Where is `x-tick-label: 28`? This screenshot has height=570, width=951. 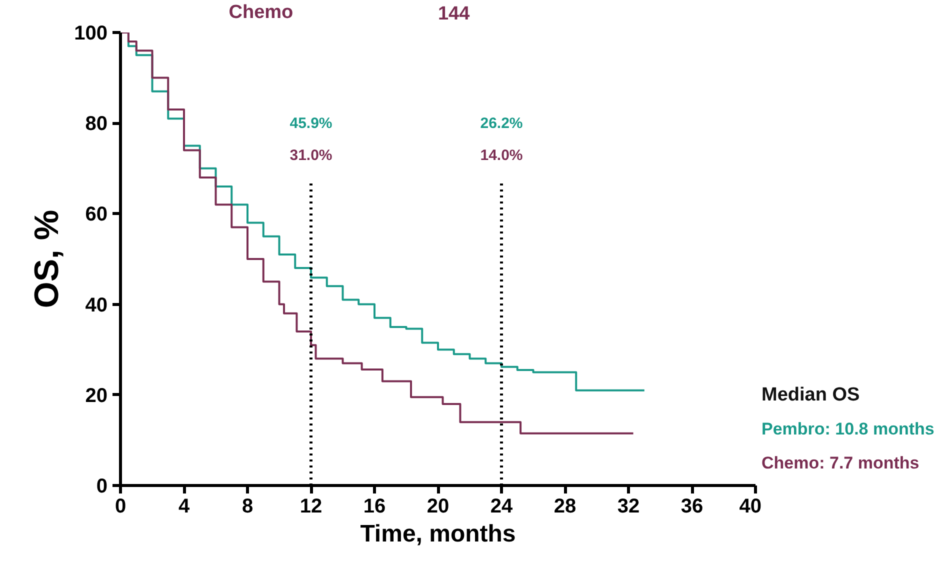 x-tick-label: 28 is located at coordinates (565, 507).